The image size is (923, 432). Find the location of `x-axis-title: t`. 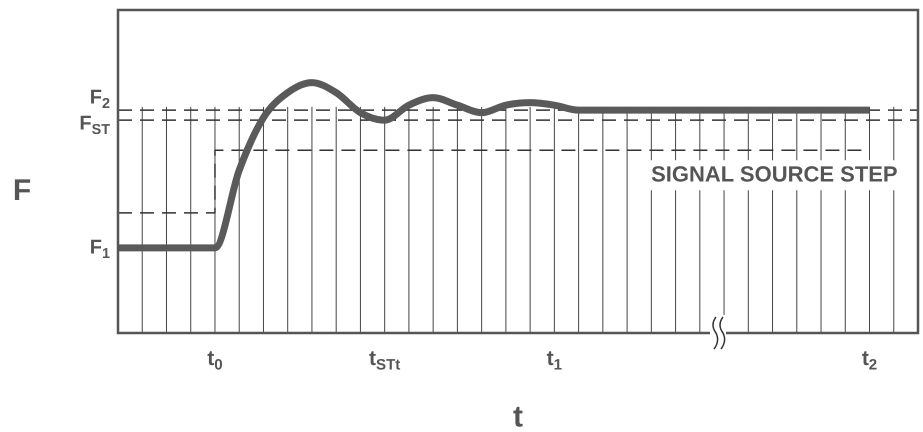

x-axis-title: t is located at coordinates (518, 416).